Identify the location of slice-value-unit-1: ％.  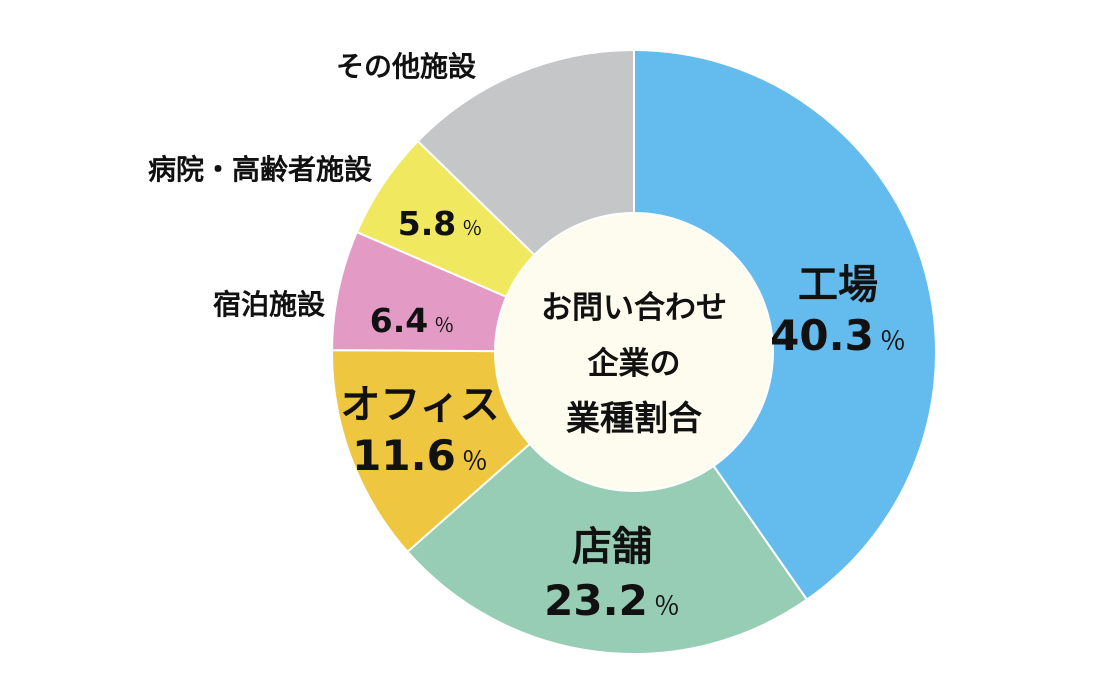
(893, 342).